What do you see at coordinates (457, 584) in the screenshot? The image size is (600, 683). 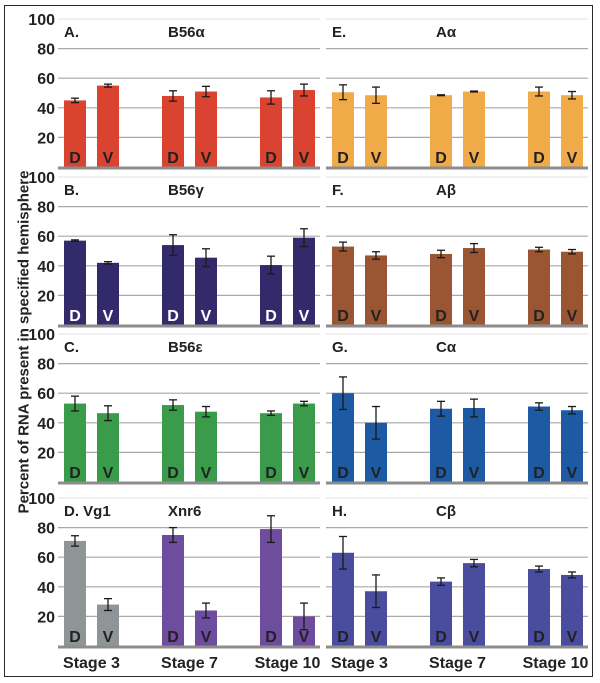 I see `panel-h: H. Cβ D V D V D V Stage 3 Stage 7 Stage 10` at bounding box center [457, 584].